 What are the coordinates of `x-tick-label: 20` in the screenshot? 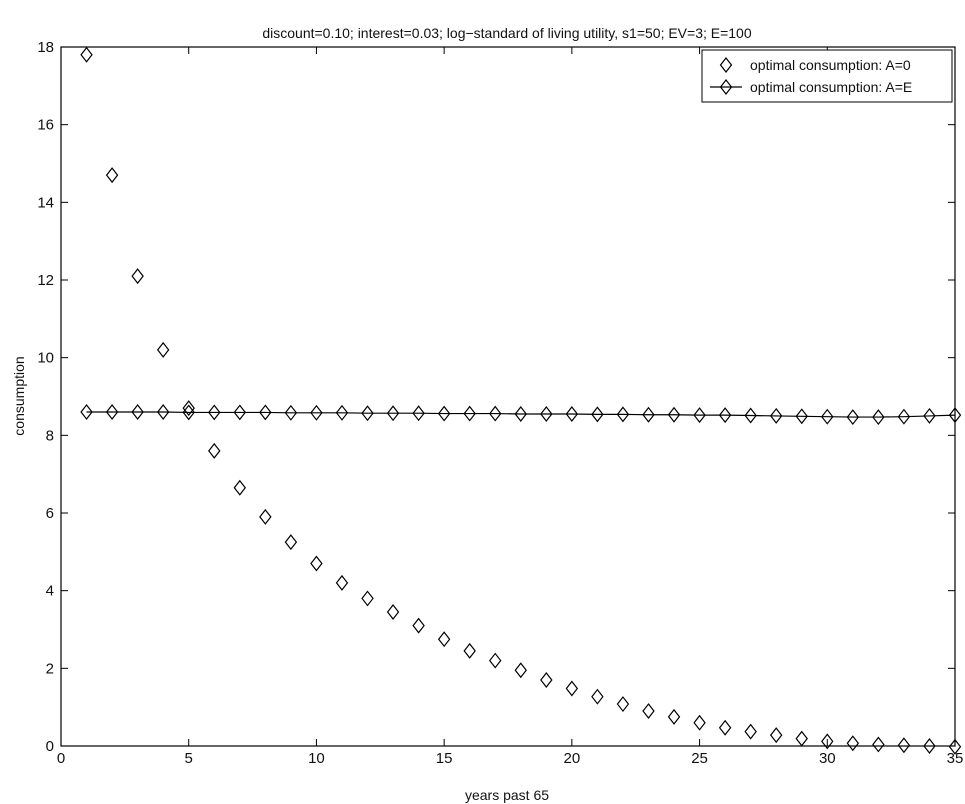 It's located at (572, 758).